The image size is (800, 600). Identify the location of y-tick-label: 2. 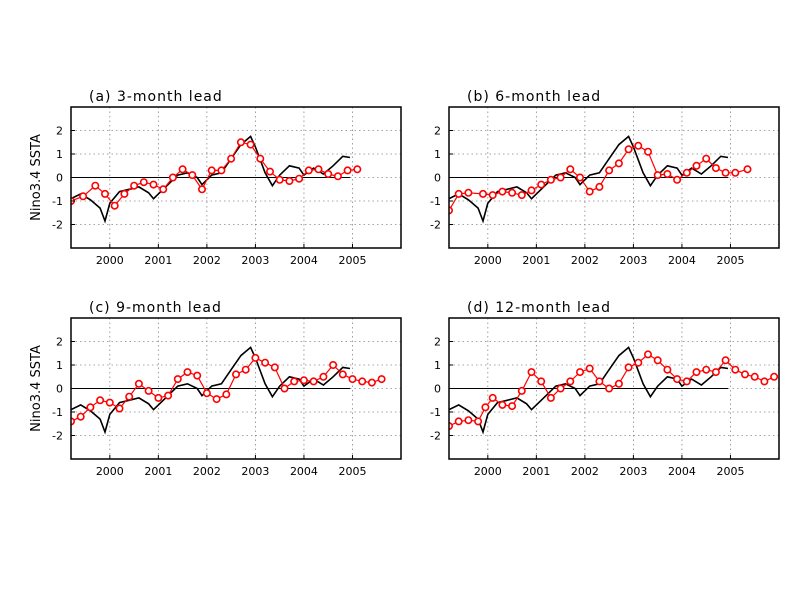
(437, 342).